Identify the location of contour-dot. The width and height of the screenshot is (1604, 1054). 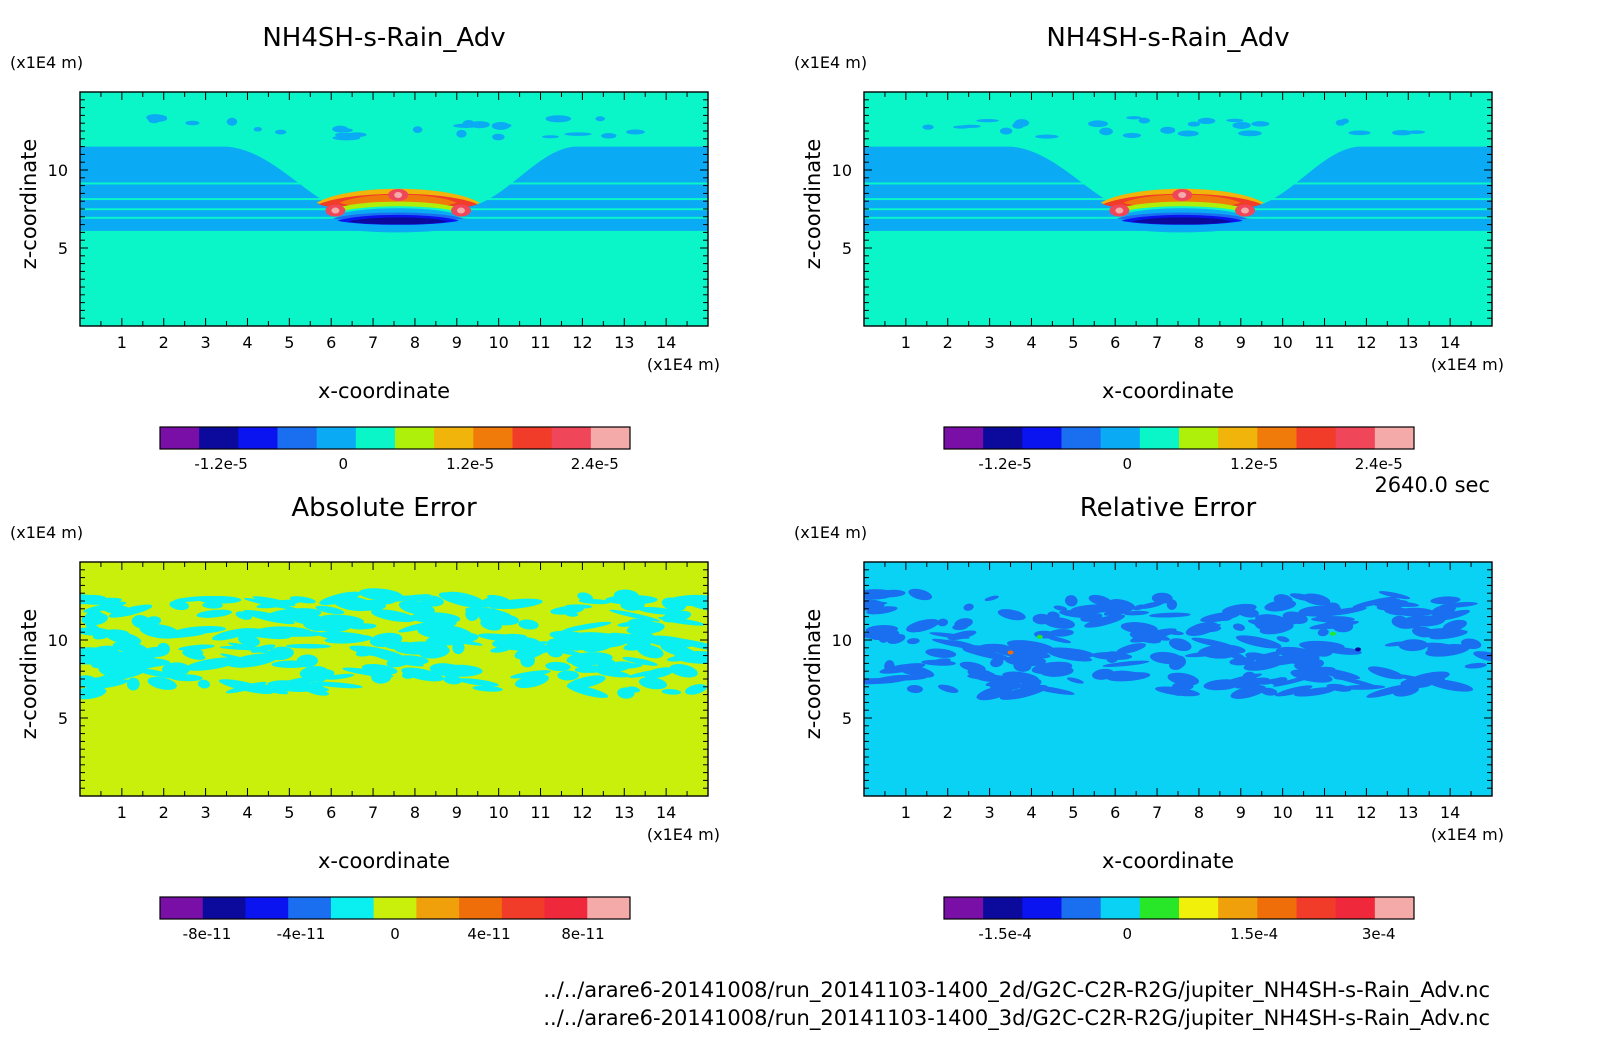
(1332, 633).